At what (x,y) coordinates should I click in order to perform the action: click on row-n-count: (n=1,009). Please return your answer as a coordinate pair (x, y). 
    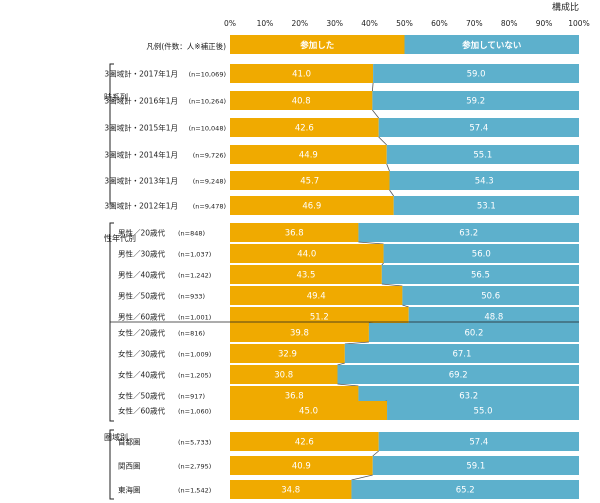
    Looking at the image, I should click on (194, 355).